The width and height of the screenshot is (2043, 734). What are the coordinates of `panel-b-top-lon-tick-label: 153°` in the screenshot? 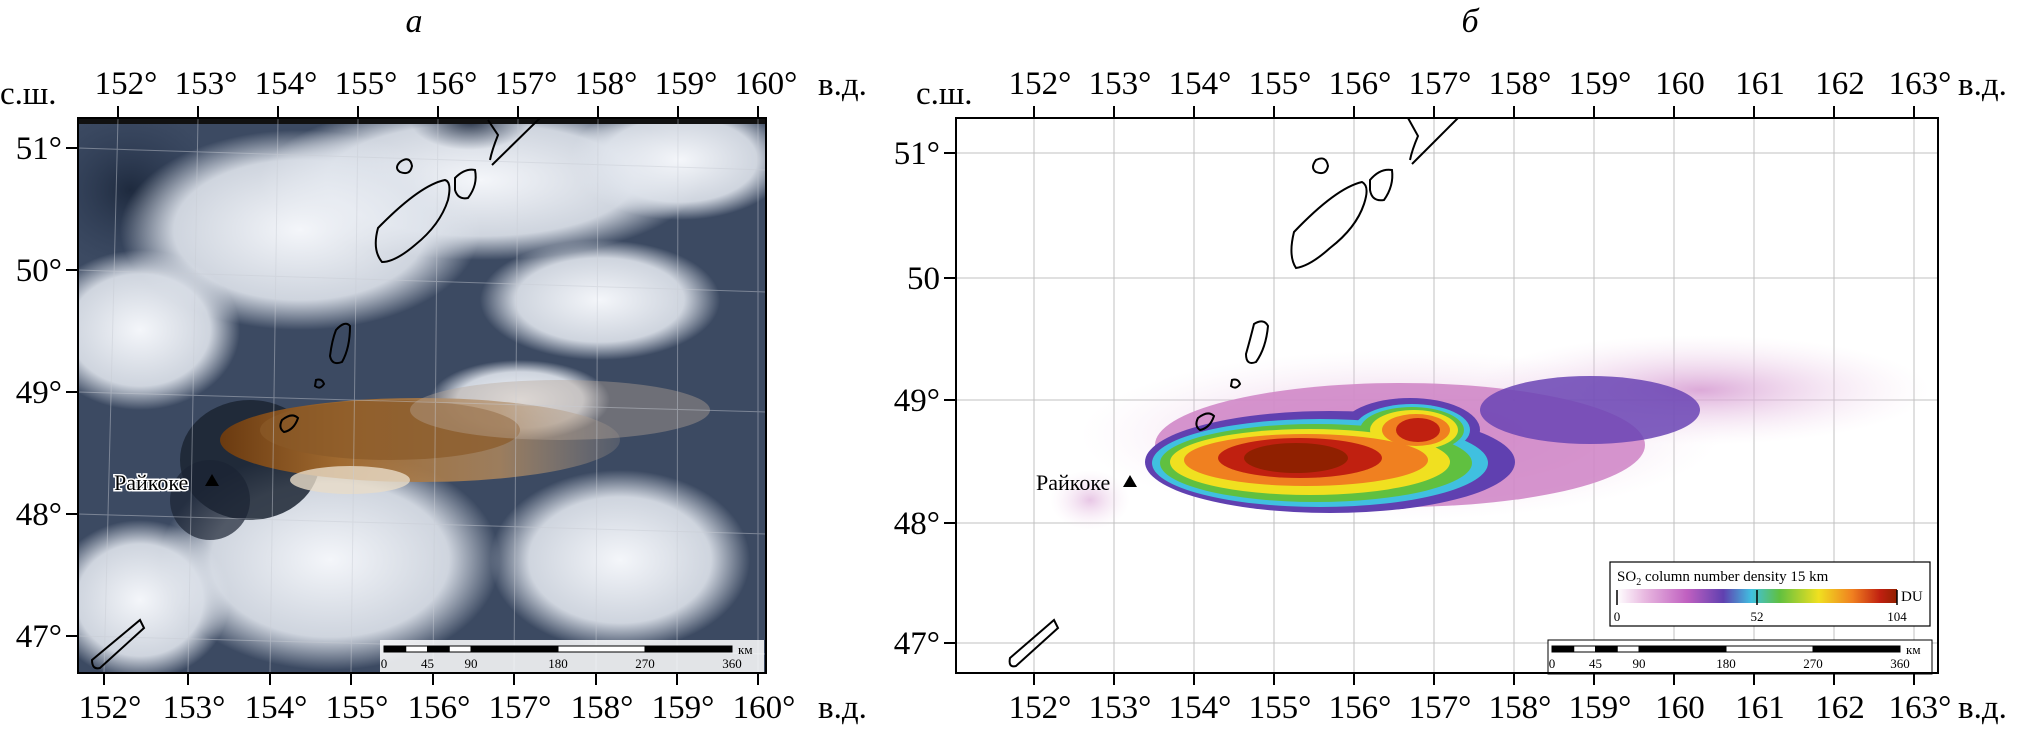 It's located at (1120, 84).